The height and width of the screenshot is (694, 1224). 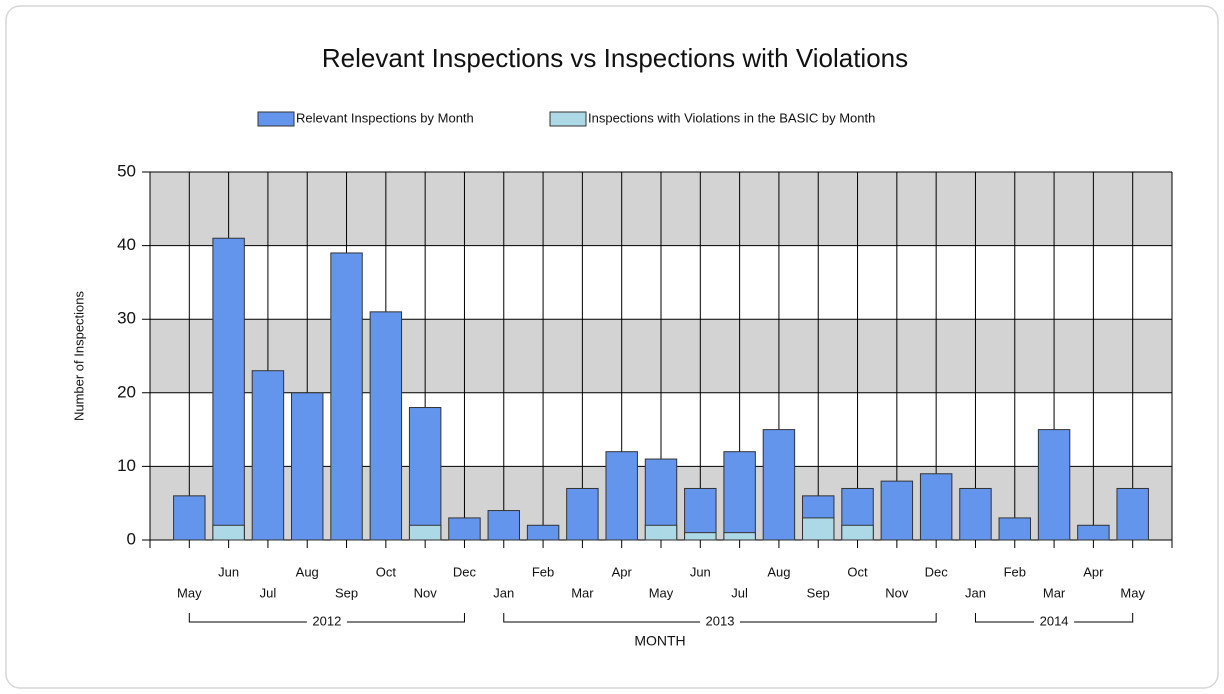 I want to click on y-tick-label: 0, so click(x=131, y=538).